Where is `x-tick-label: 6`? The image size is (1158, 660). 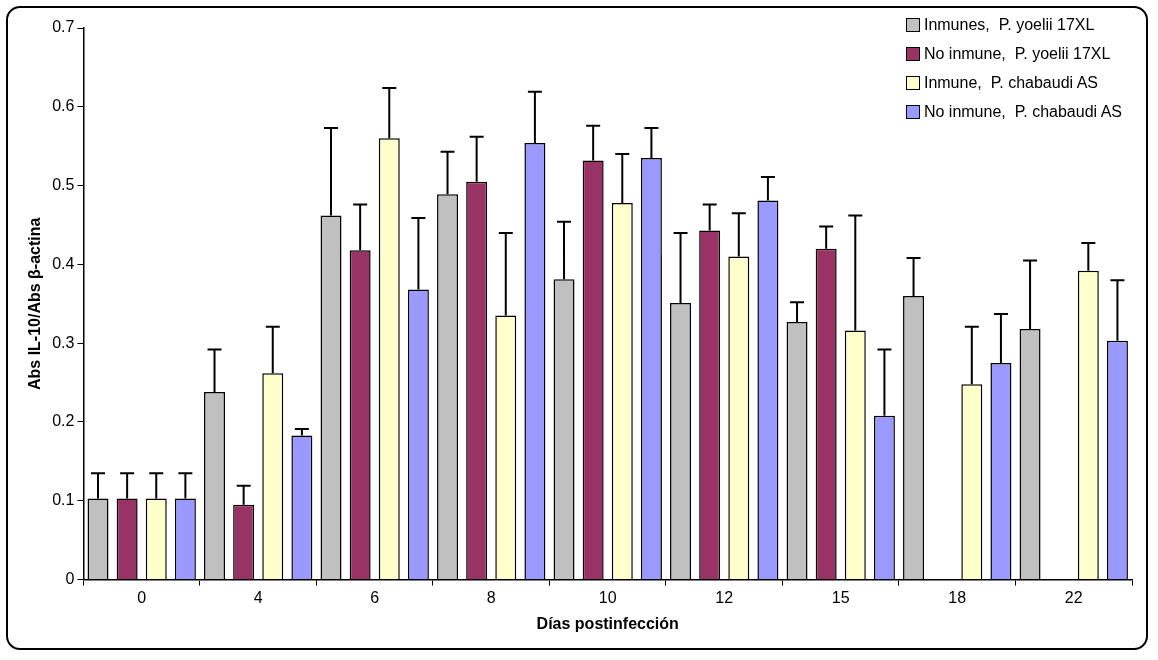 x-tick-label: 6 is located at coordinates (375, 597).